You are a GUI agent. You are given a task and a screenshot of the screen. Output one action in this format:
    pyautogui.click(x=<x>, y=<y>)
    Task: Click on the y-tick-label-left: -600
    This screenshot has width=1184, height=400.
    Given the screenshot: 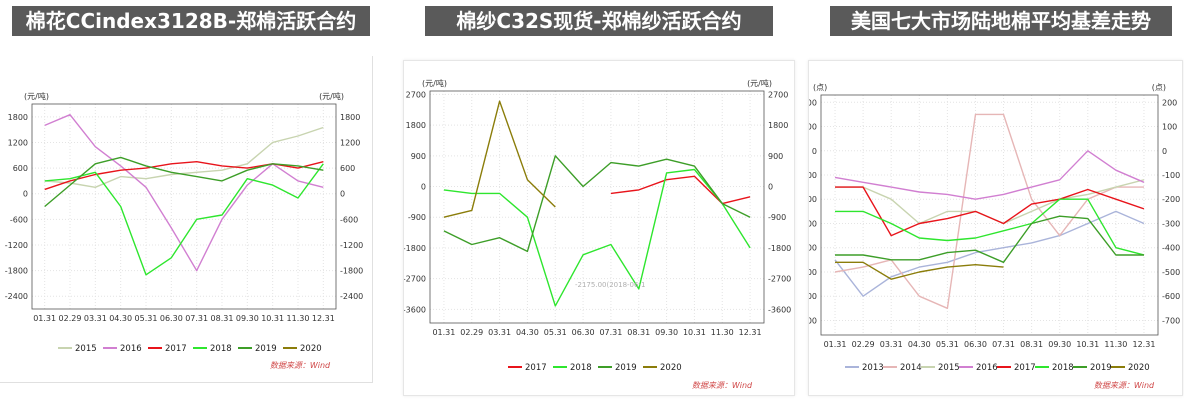 What is the action you would take?
    pyautogui.click(x=19, y=219)
    